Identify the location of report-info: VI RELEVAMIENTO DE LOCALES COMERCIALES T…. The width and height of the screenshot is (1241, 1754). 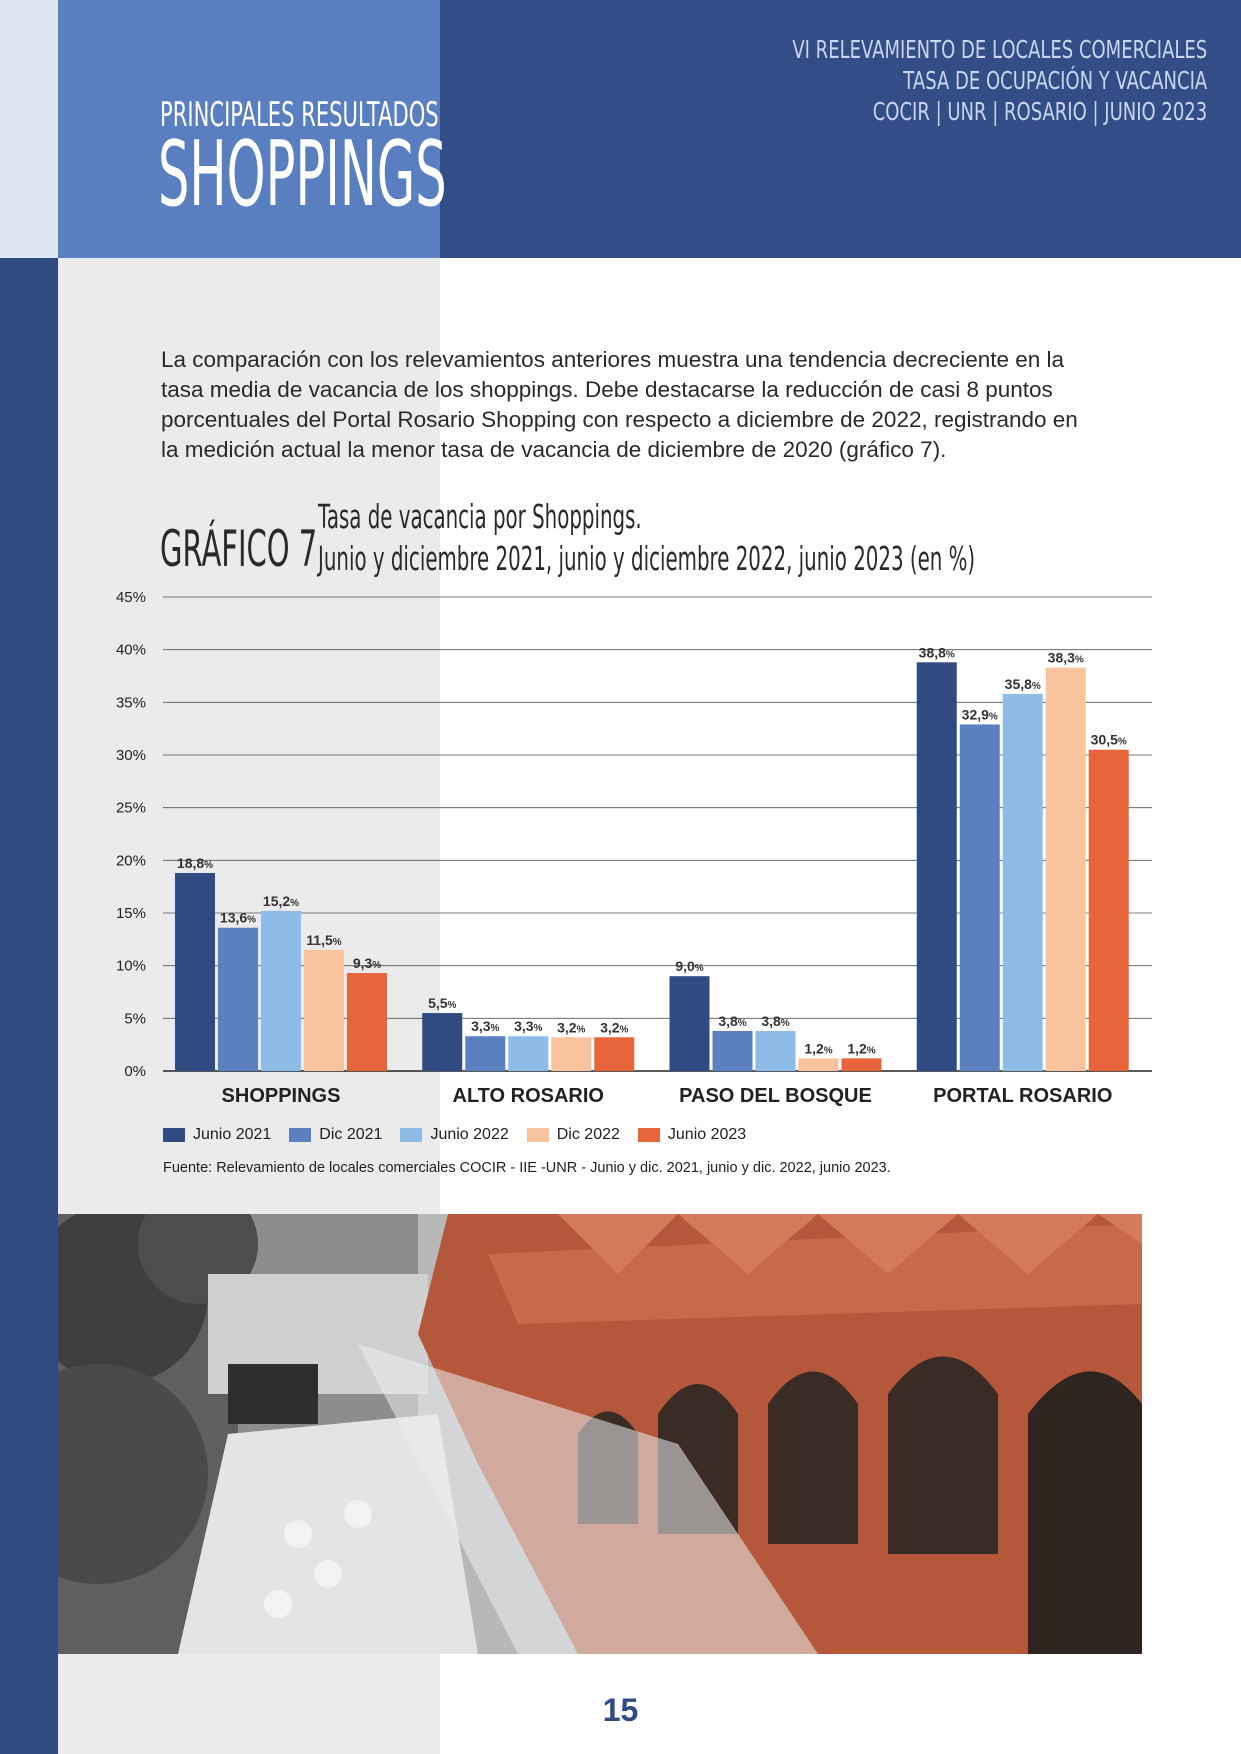
(919, 80).